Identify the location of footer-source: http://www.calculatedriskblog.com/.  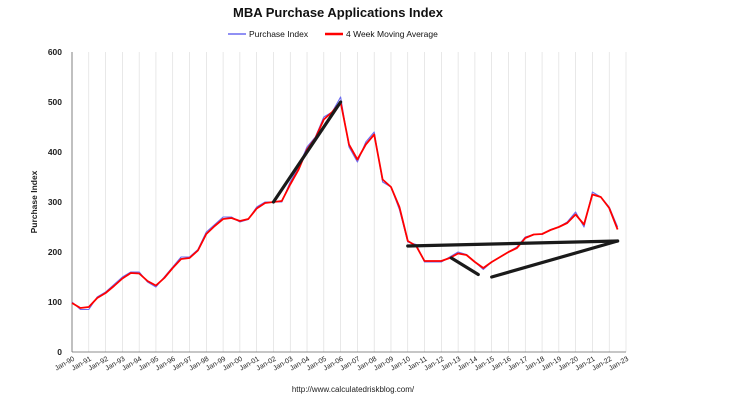
(353, 389).